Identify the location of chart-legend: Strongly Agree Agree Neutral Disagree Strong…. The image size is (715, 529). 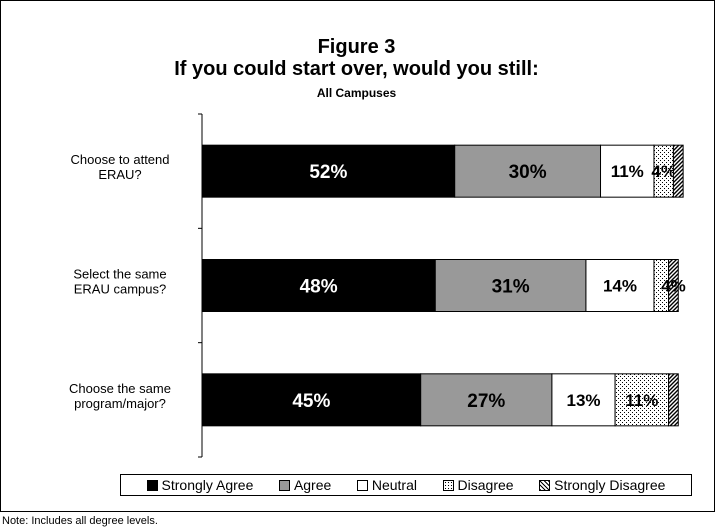
(406, 485).